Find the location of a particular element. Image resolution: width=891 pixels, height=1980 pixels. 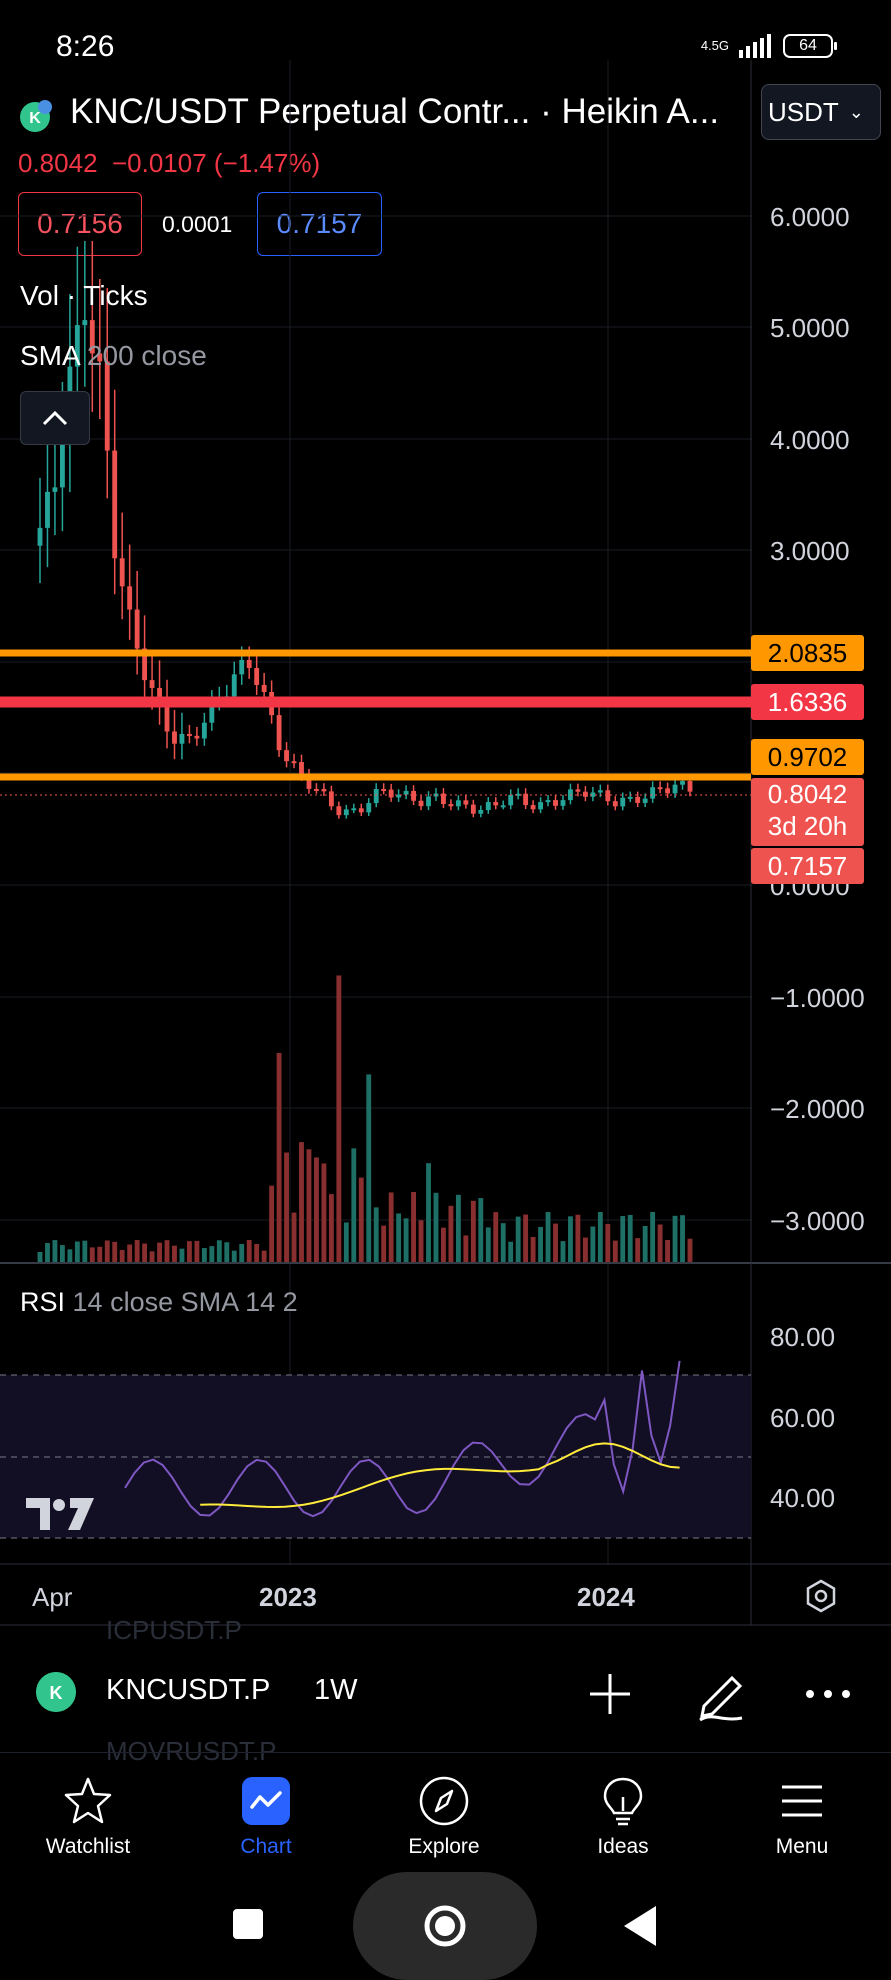

more-options-icon is located at coordinates (828, 1694).